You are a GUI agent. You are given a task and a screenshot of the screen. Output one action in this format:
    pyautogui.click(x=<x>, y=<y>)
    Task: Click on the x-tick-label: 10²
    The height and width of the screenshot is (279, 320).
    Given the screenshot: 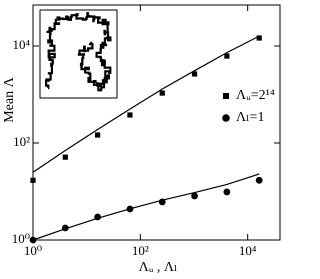 What is the action you would take?
    pyautogui.click(x=140, y=250)
    